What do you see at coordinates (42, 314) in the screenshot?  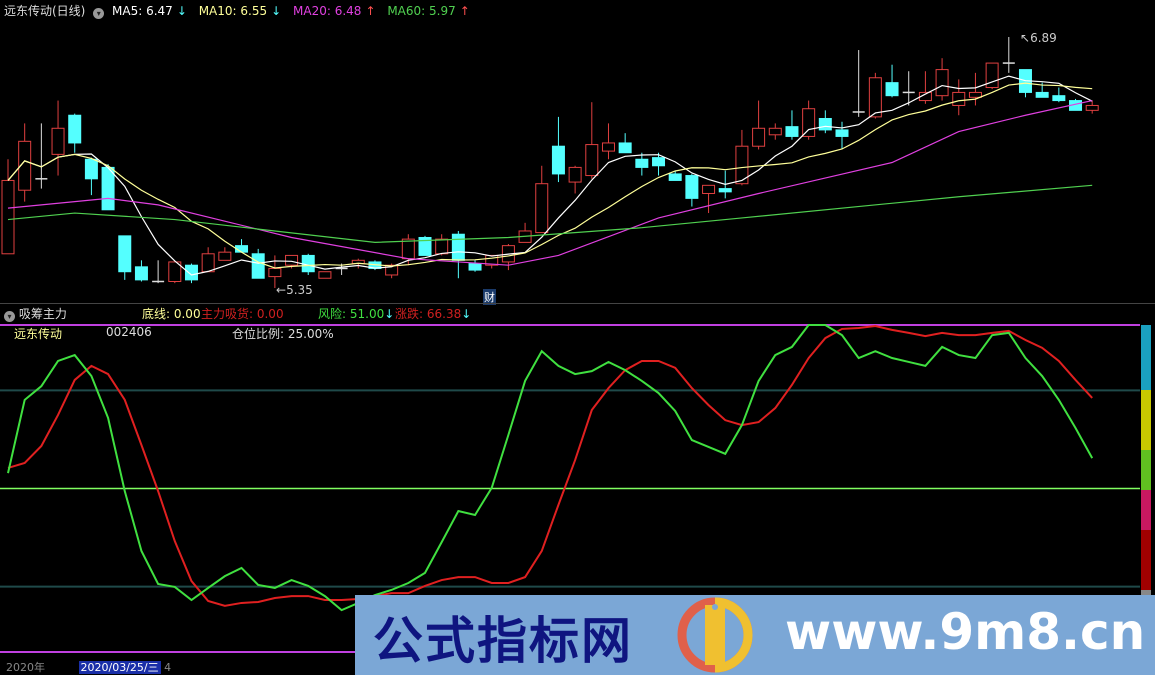 I see `indicator-name: 吸筹主力` at bounding box center [42, 314].